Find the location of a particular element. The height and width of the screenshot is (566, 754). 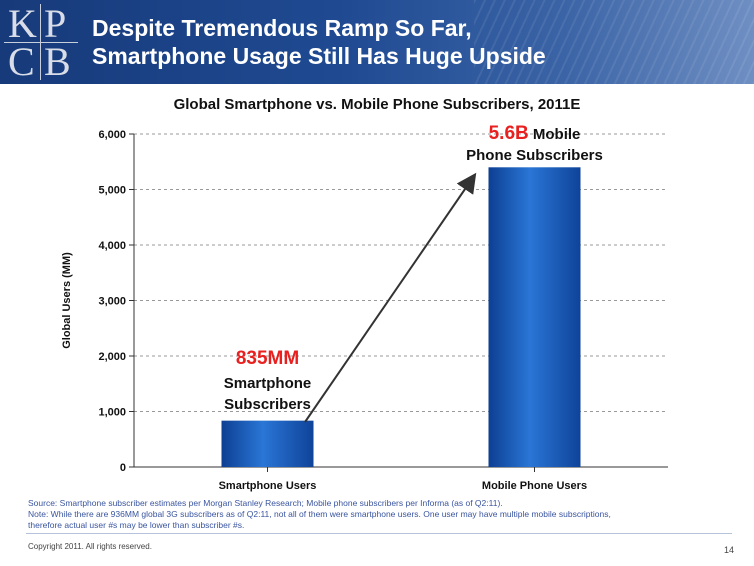

slide-title-line1: Despite Tremendous Ramp So Far, is located at coordinates (282, 28).